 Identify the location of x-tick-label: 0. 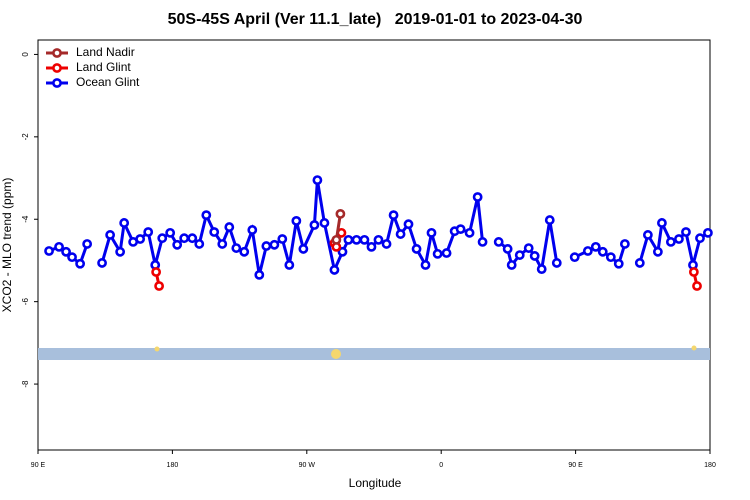
(441, 465).